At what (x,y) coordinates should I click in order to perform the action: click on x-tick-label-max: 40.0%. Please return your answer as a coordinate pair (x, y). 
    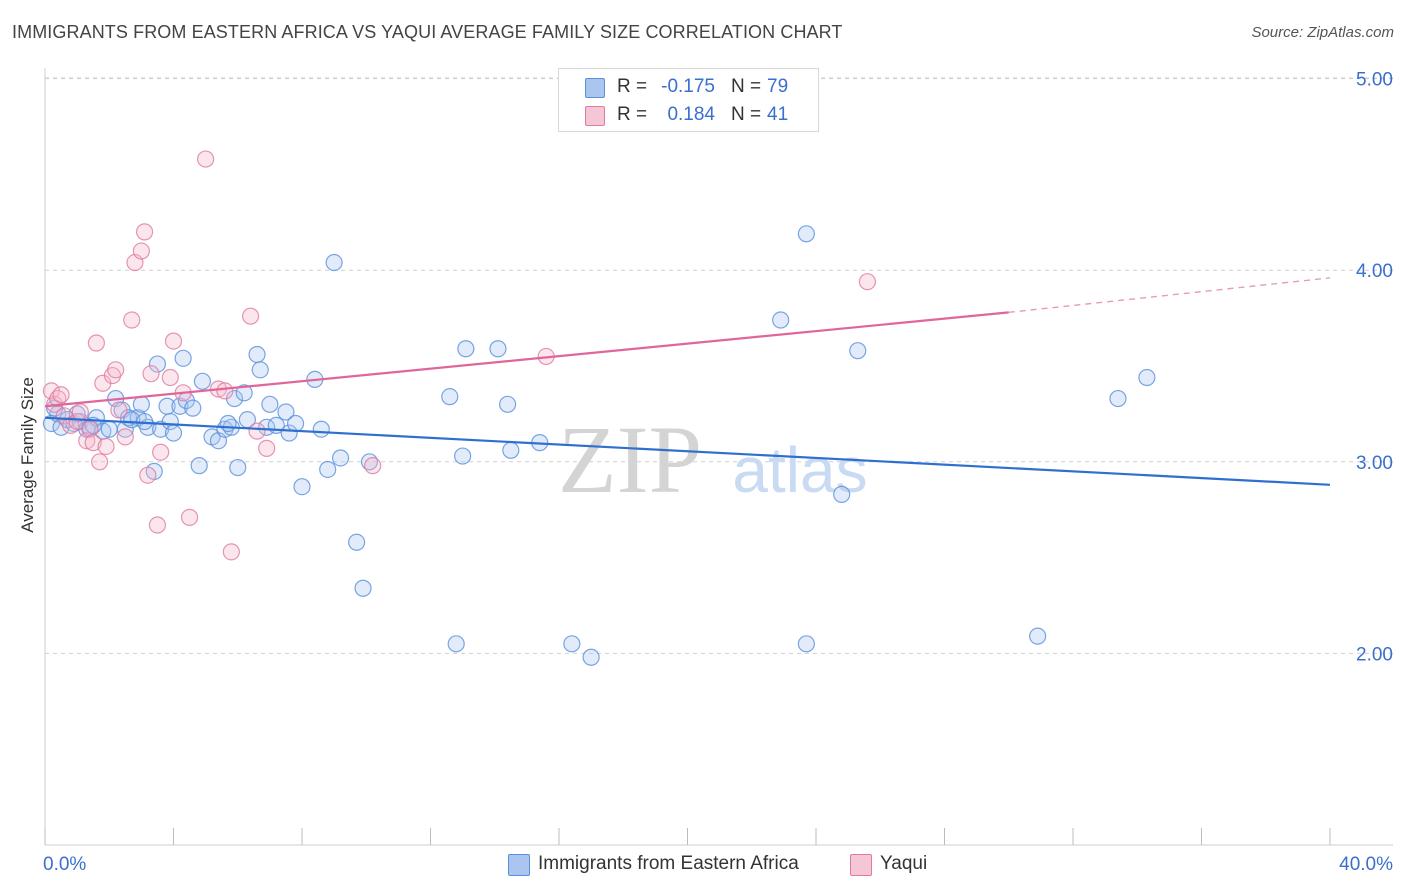
    Looking at the image, I should click on (1366, 864).